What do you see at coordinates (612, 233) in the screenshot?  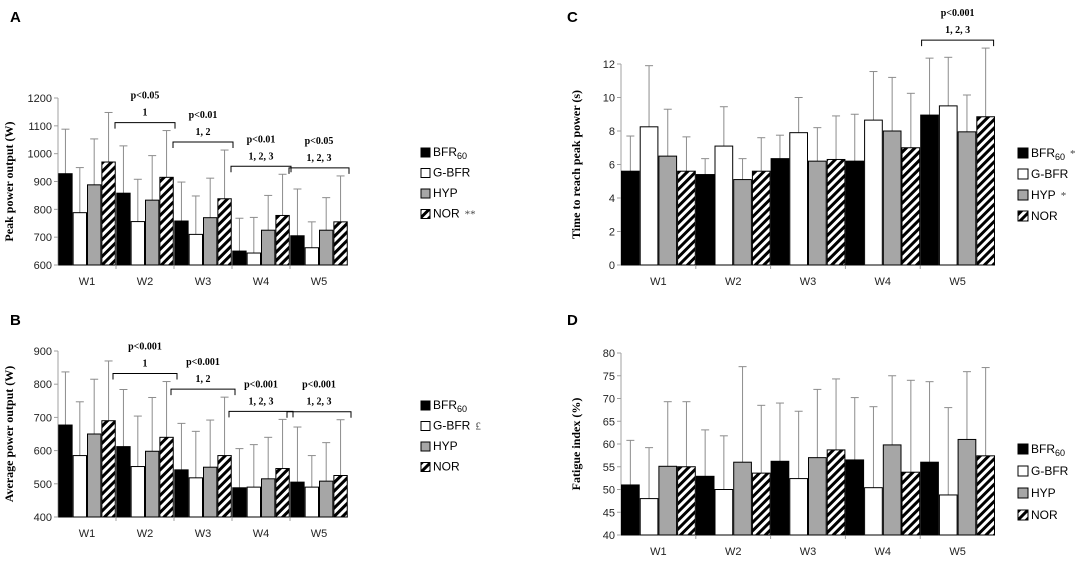 I see `y-tick-label: 2` at bounding box center [612, 233].